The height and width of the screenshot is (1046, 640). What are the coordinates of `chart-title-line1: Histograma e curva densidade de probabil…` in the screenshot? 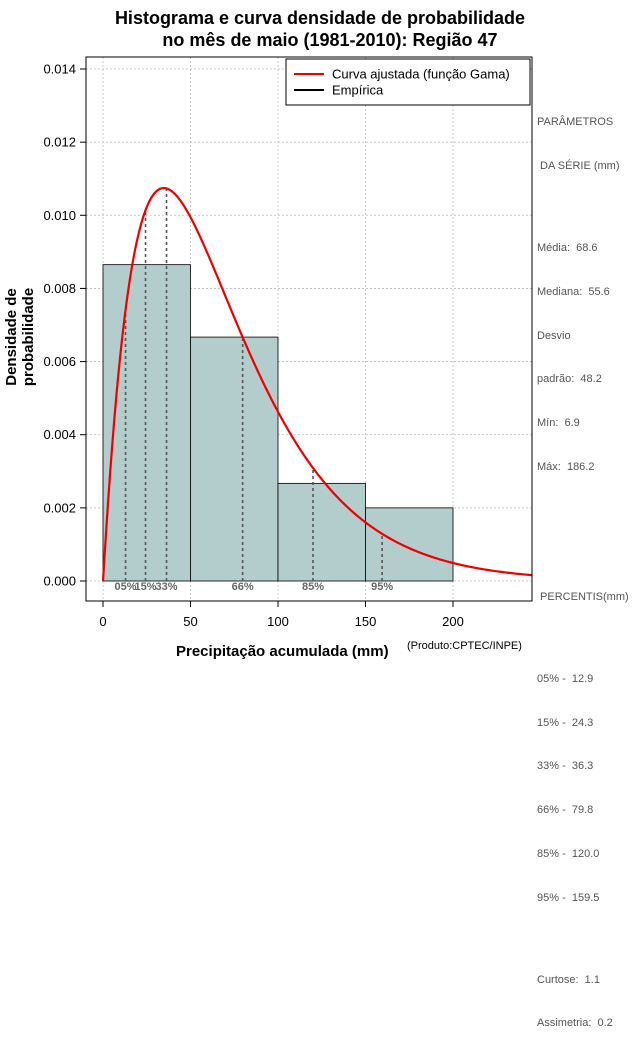 It's located at (320, 18).